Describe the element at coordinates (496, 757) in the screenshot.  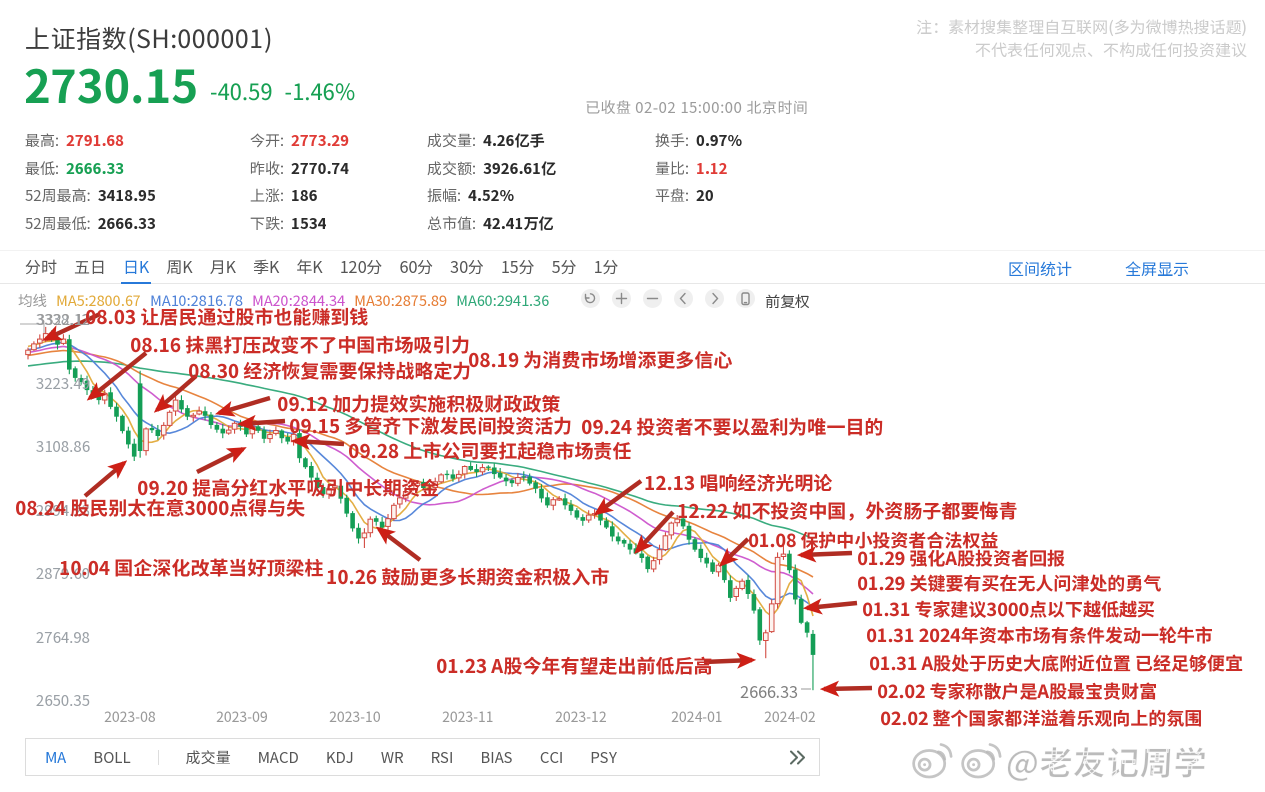
I see `indicator-BIAS: BIAS` at that location.